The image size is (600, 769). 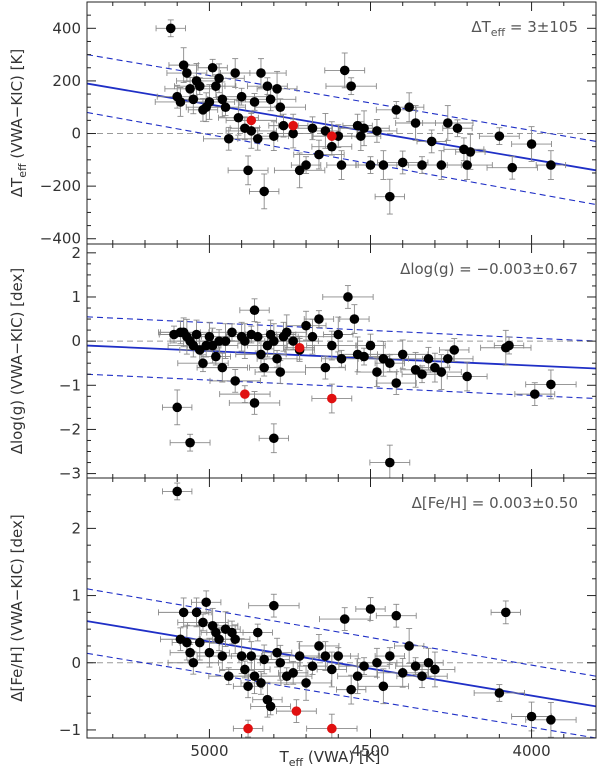 What do you see at coordinates (17, 608) in the screenshot?
I see `bottom-y-axis-label: Δ[Fe/H] (VWA−KIC) [dex]` at bounding box center [17, 608].